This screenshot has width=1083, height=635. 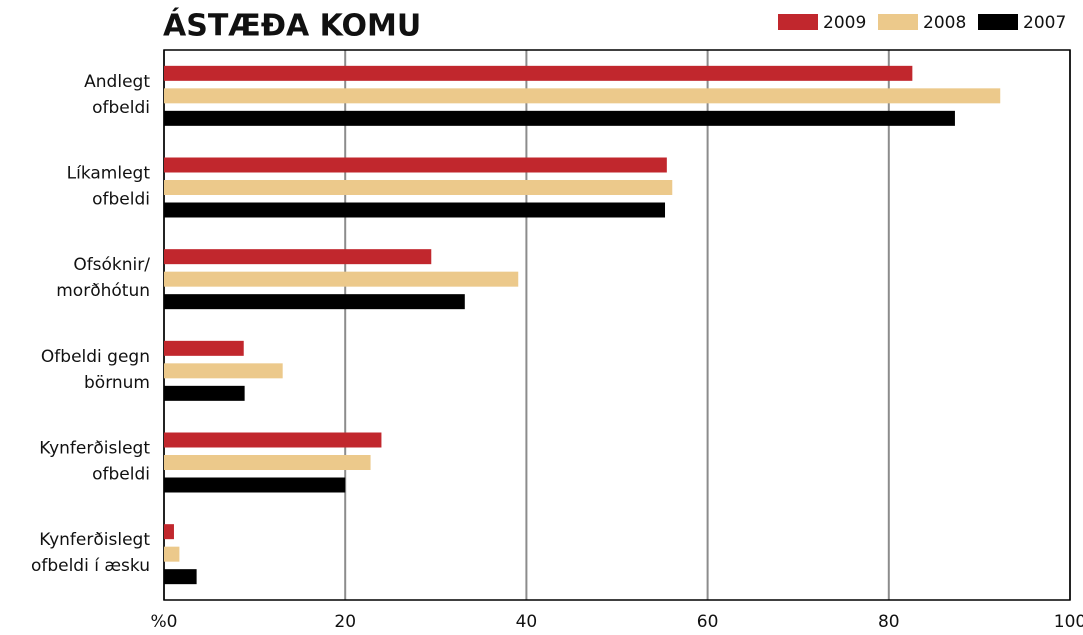 What do you see at coordinates (117, 82) in the screenshot?
I see `y-tick-label: Andlegt` at bounding box center [117, 82].